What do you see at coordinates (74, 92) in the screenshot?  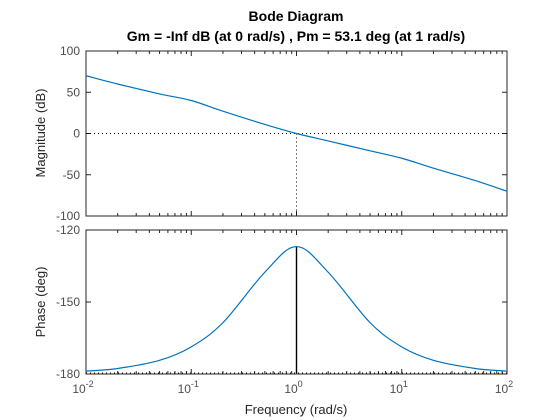 I see `magnitude-ytick-label: 50` at bounding box center [74, 92].